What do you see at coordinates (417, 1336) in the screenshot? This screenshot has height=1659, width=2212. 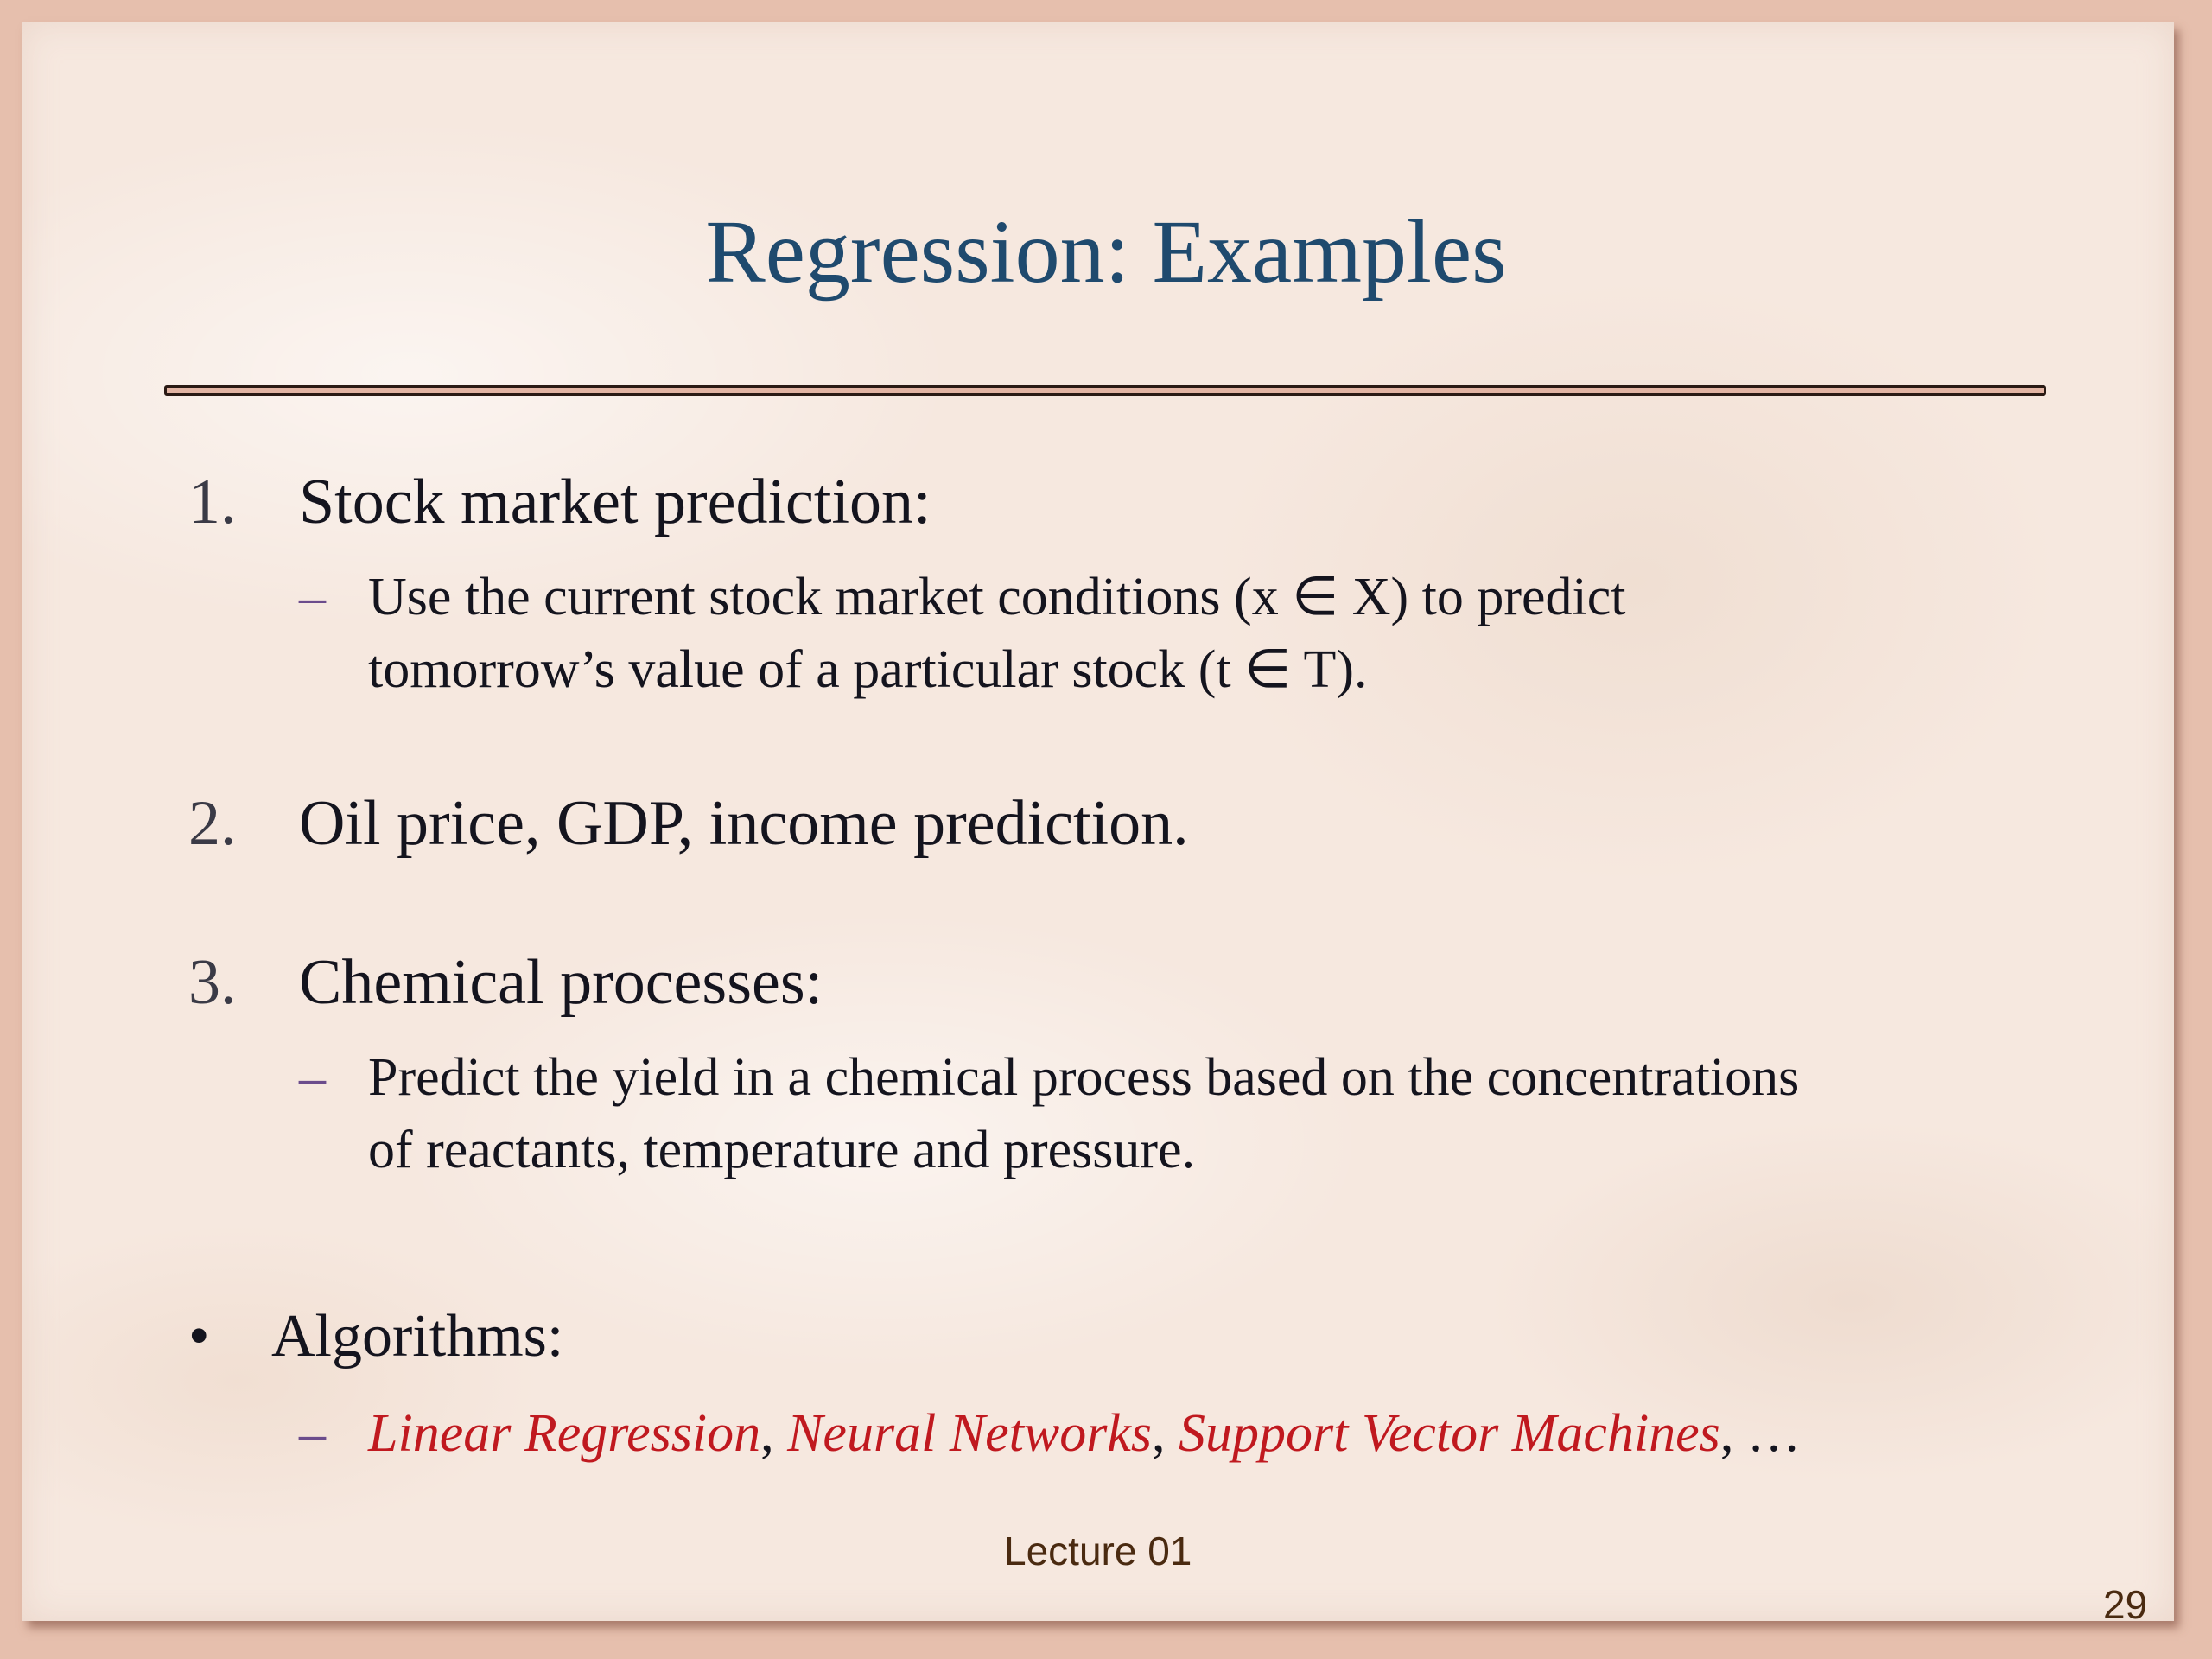 I see `algorithms-heading: Algorithms:` at bounding box center [417, 1336].